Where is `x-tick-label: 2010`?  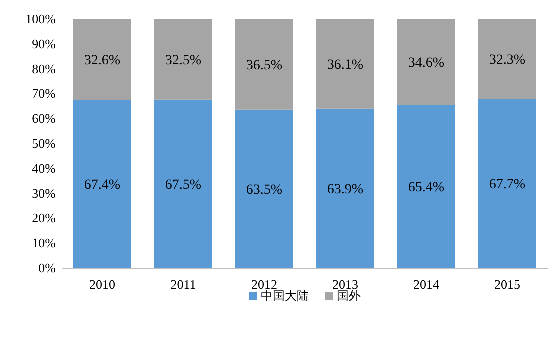 x-tick-label: 2010 is located at coordinates (103, 284).